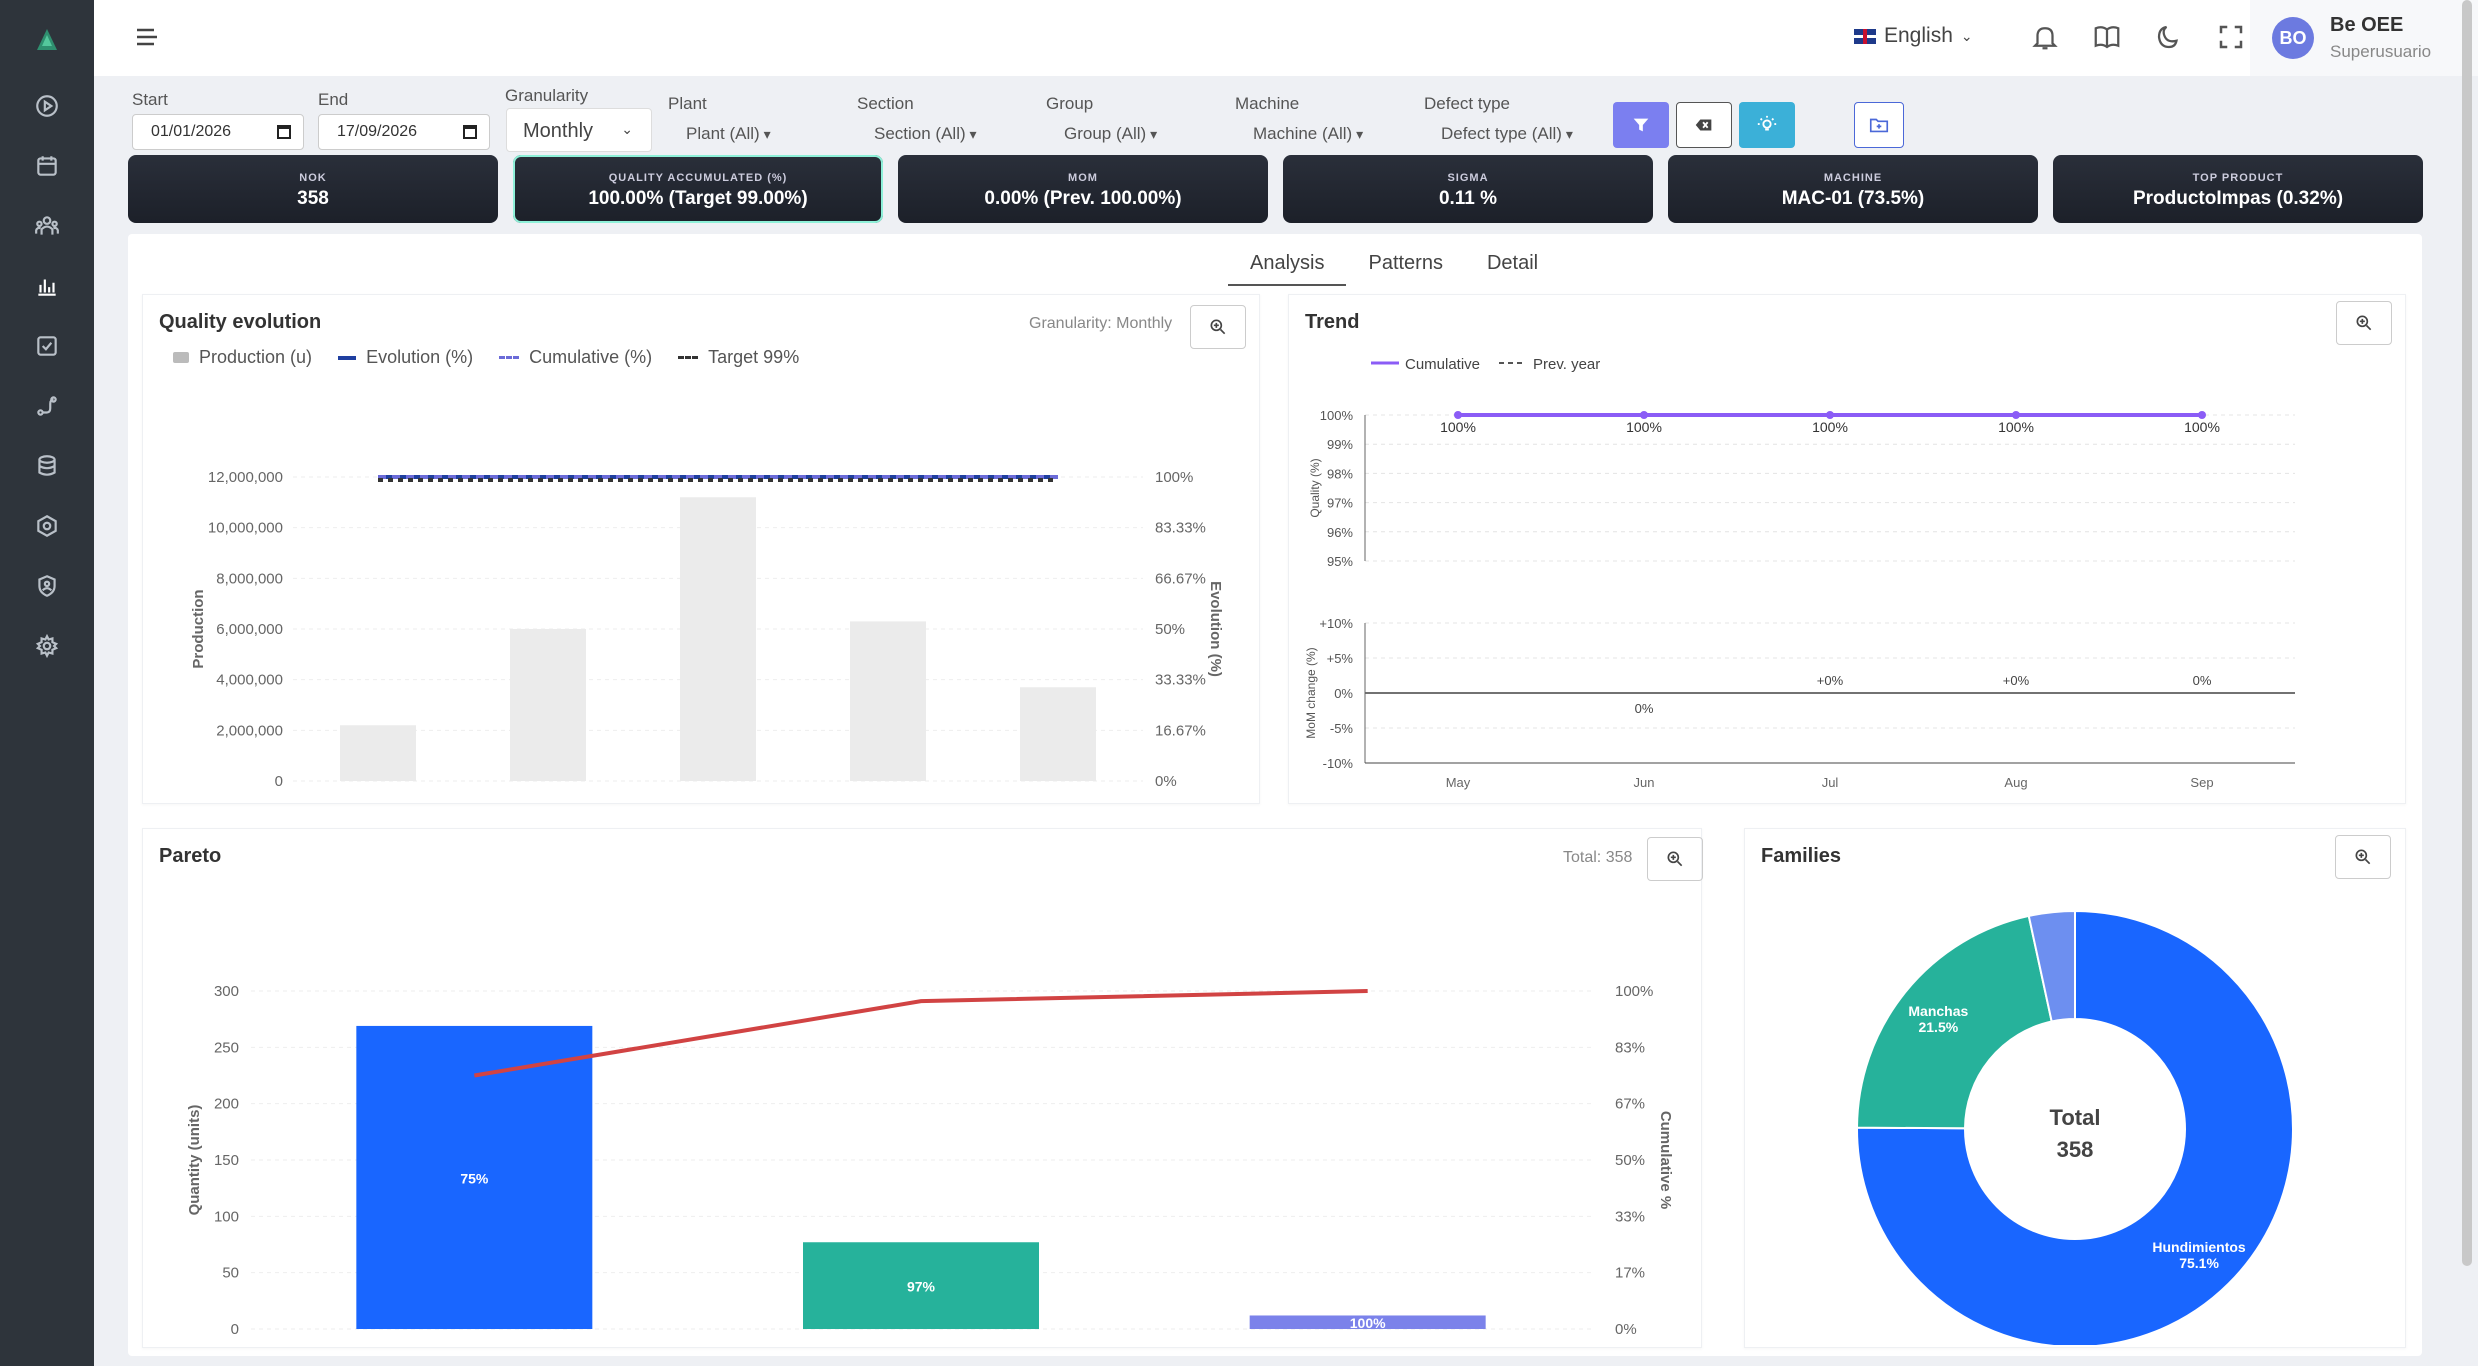  I want to click on book-icon, so click(2107, 37).